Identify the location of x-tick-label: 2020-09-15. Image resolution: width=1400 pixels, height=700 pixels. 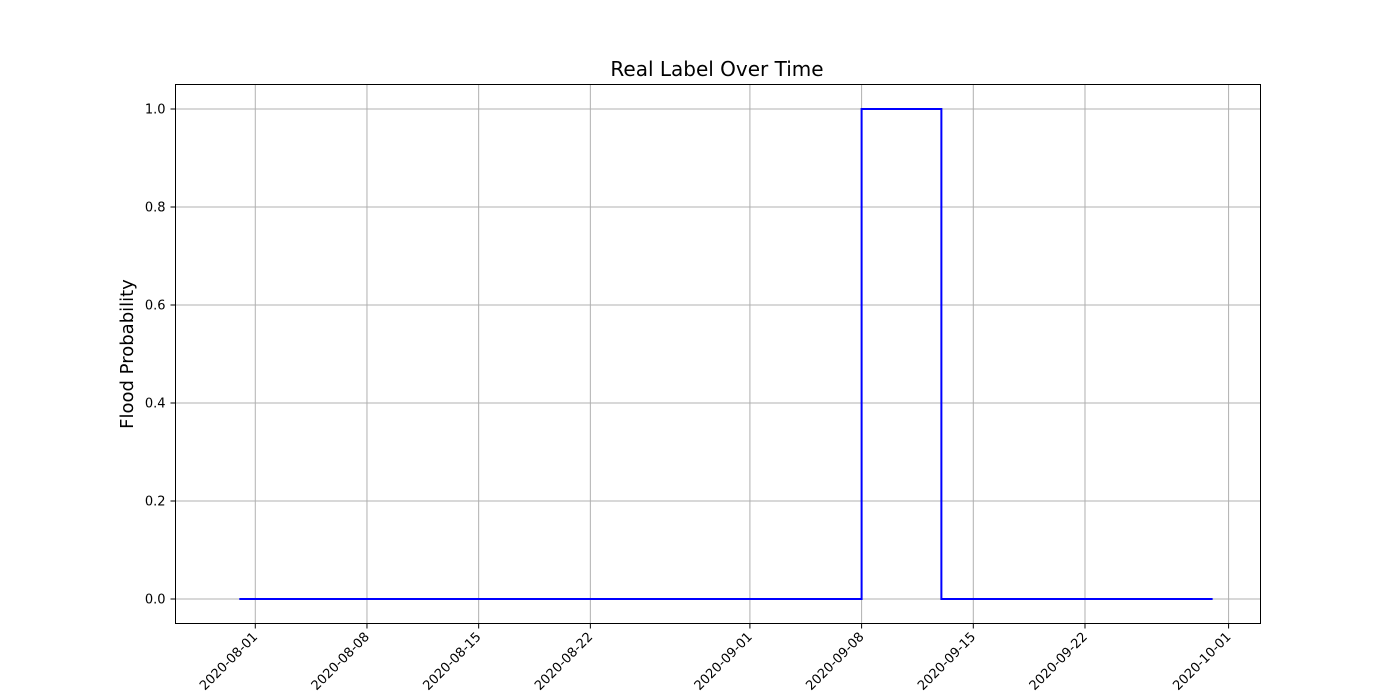
(947, 662).